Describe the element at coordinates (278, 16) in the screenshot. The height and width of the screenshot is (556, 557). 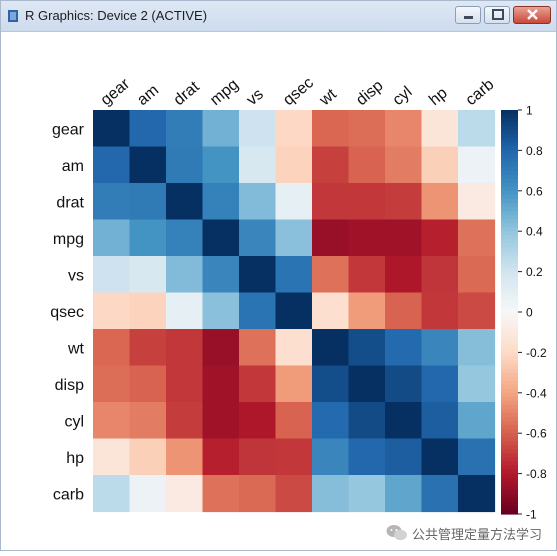
I see `title-bar: R Graphics: Device 2 (ACTIVE)` at that location.